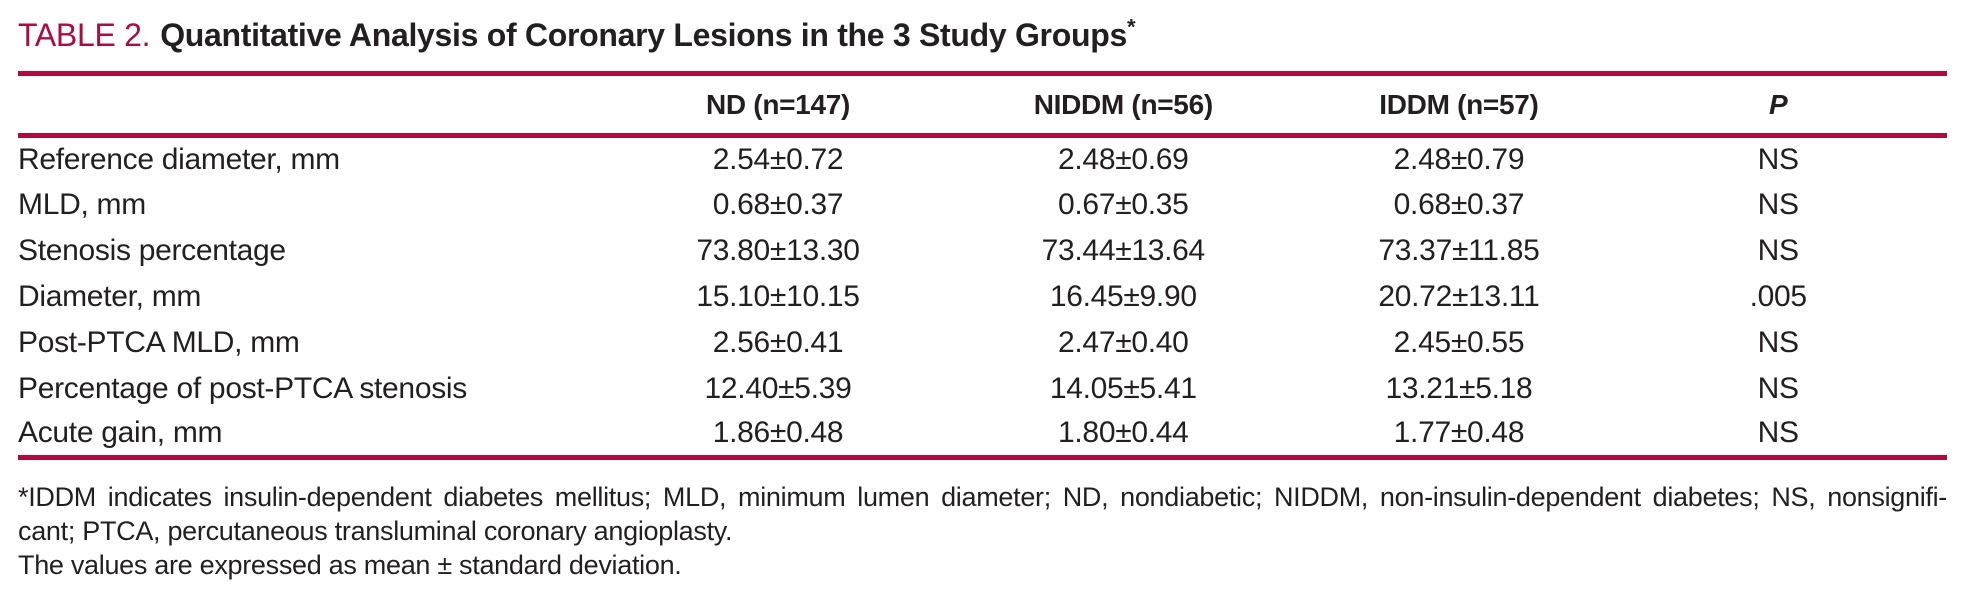  Describe the element at coordinates (1123, 388) in the screenshot. I see `cell-niddm: 14.05±5.41` at that location.